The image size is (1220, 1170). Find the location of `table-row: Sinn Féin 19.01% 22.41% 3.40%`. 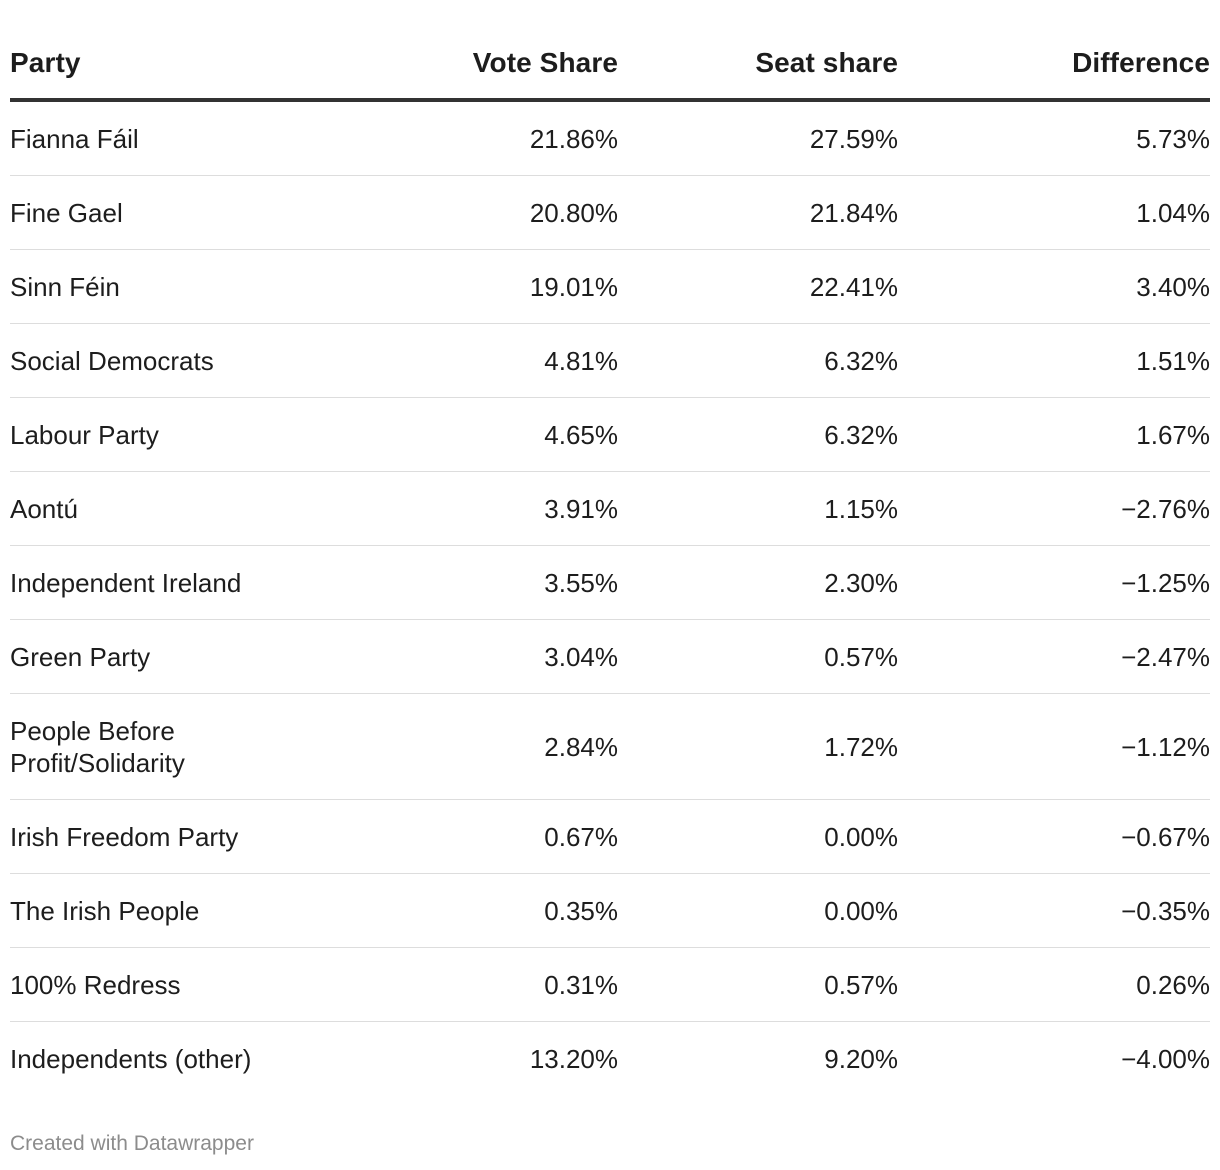

table-row: Sinn Féin 19.01% 22.41% 3.40% is located at coordinates (610, 286).